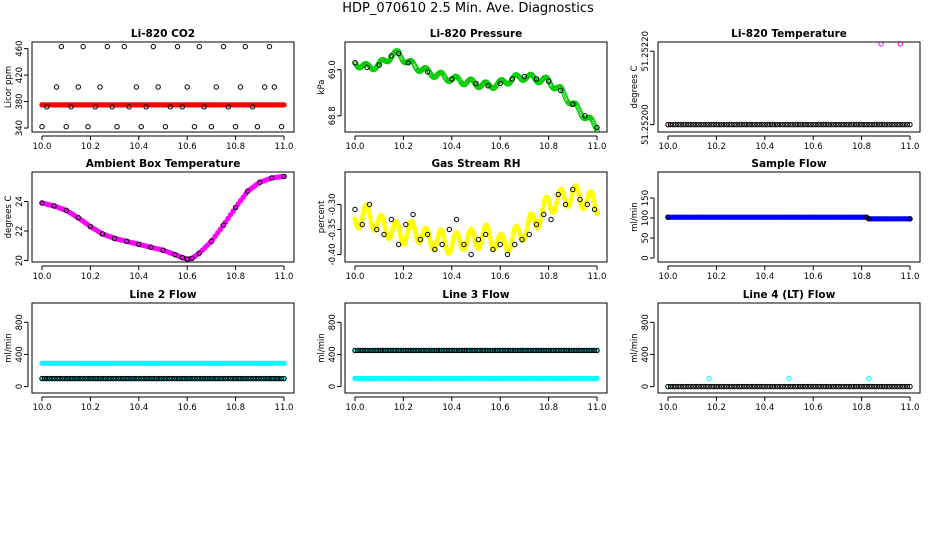 The image size is (936, 540). Describe the element at coordinates (646, 51) in the screenshot. I see `y-tick-label: 51.25220` at that location.